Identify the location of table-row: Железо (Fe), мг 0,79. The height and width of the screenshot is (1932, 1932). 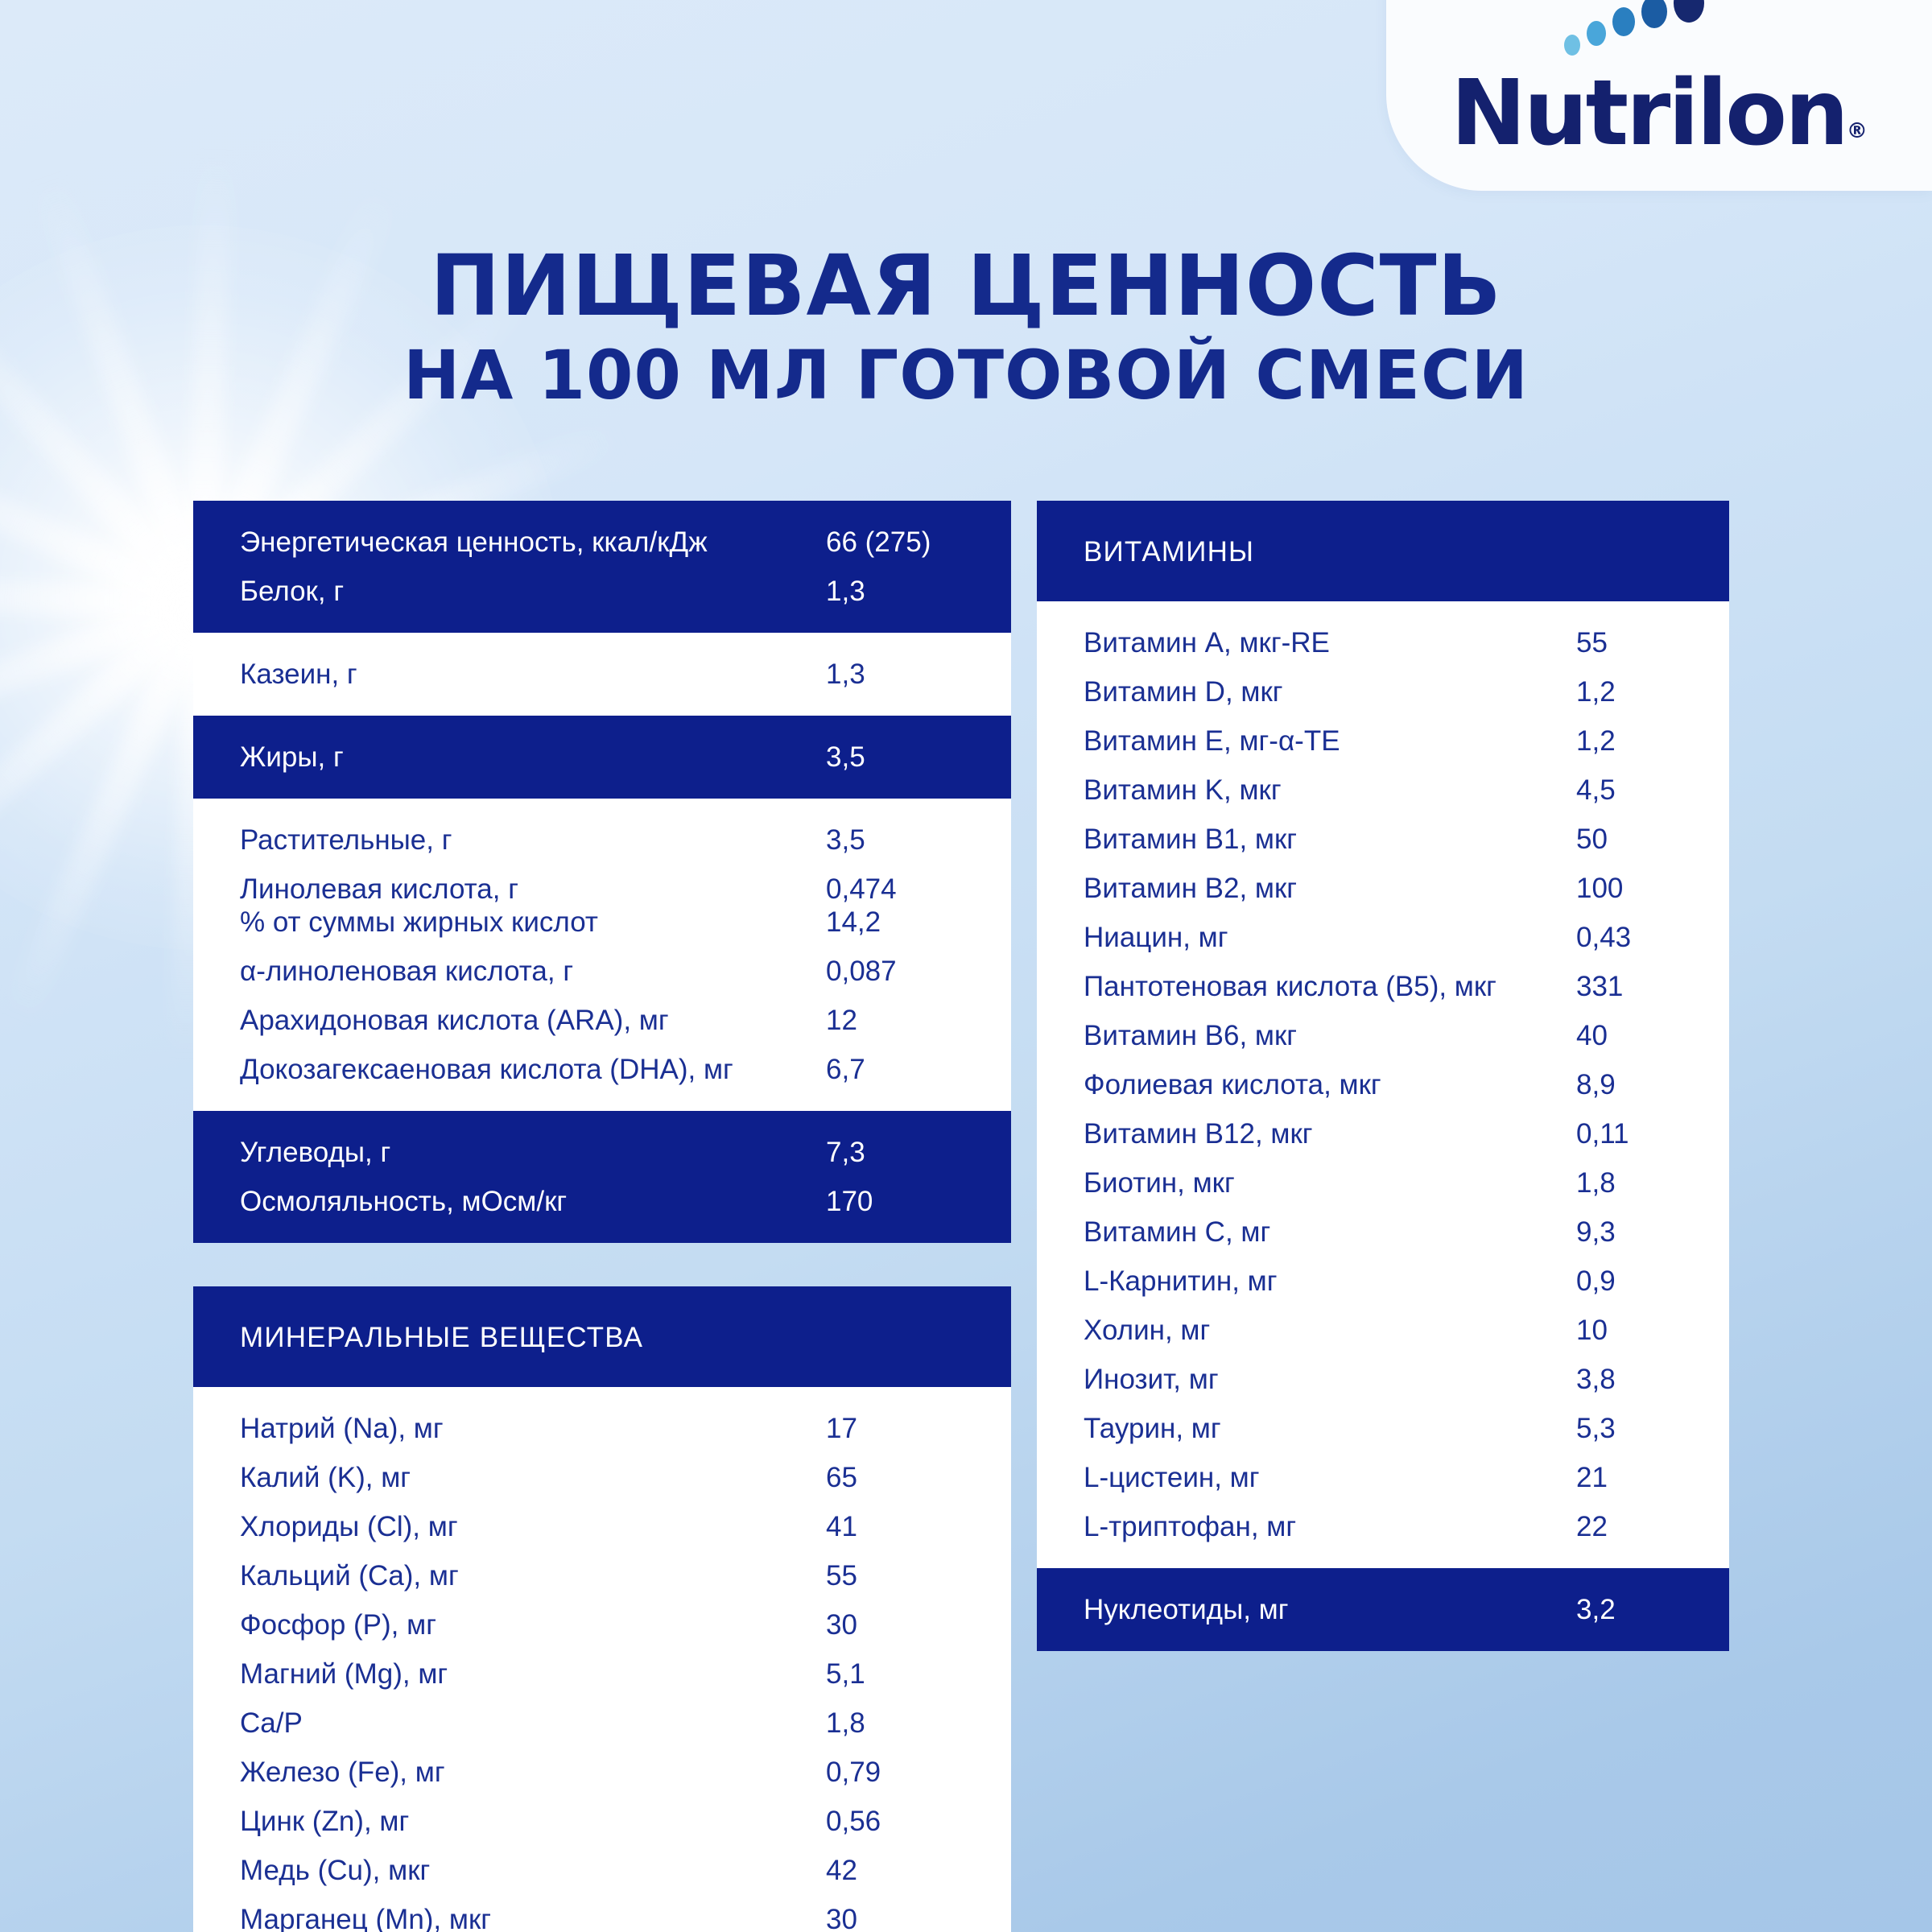
(602, 1772).